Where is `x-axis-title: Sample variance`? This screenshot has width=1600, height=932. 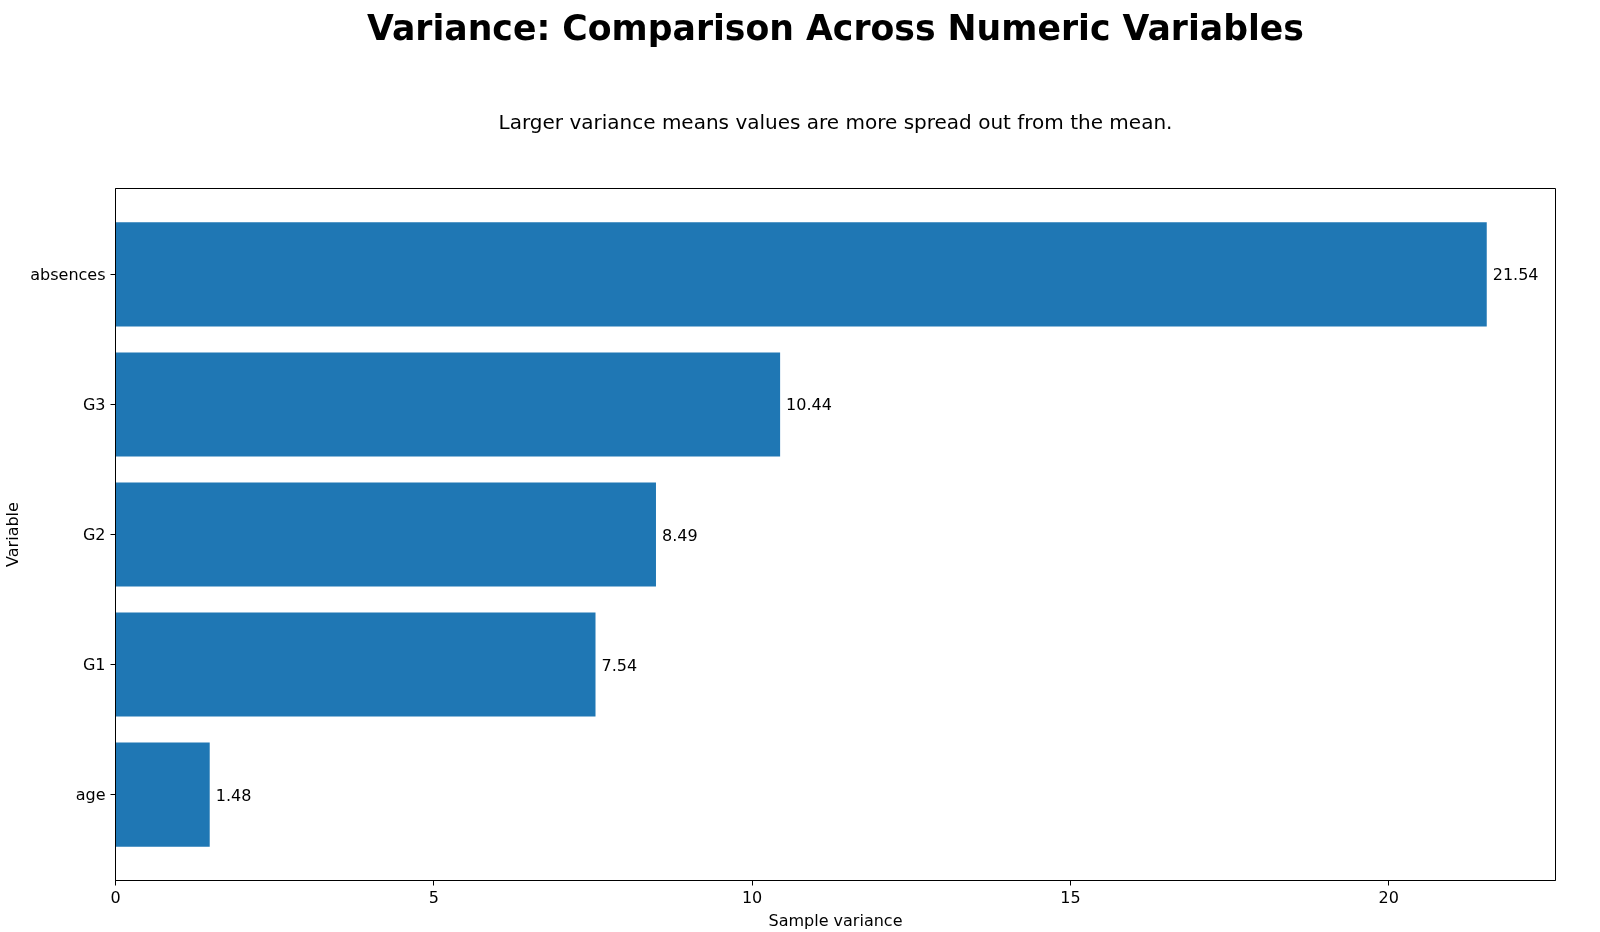 x-axis-title: Sample variance is located at coordinates (835, 920).